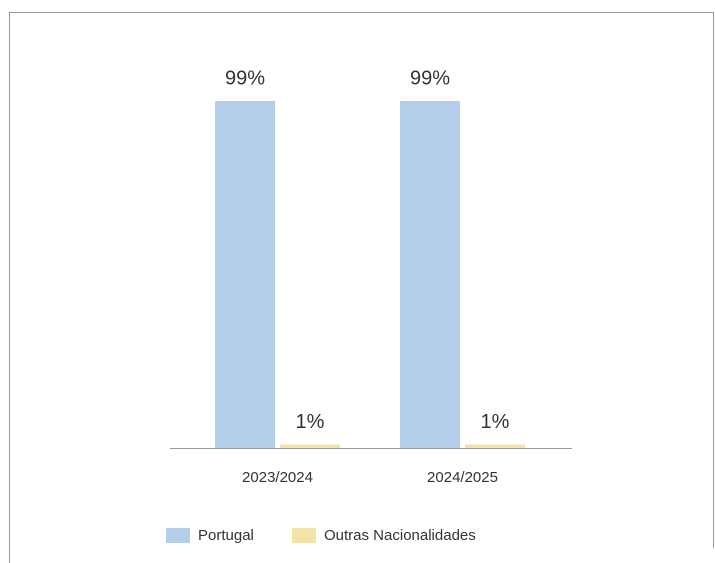 The height and width of the screenshot is (563, 715). Describe the element at coordinates (226, 535) in the screenshot. I see `legend-label: Portugal` at that location.